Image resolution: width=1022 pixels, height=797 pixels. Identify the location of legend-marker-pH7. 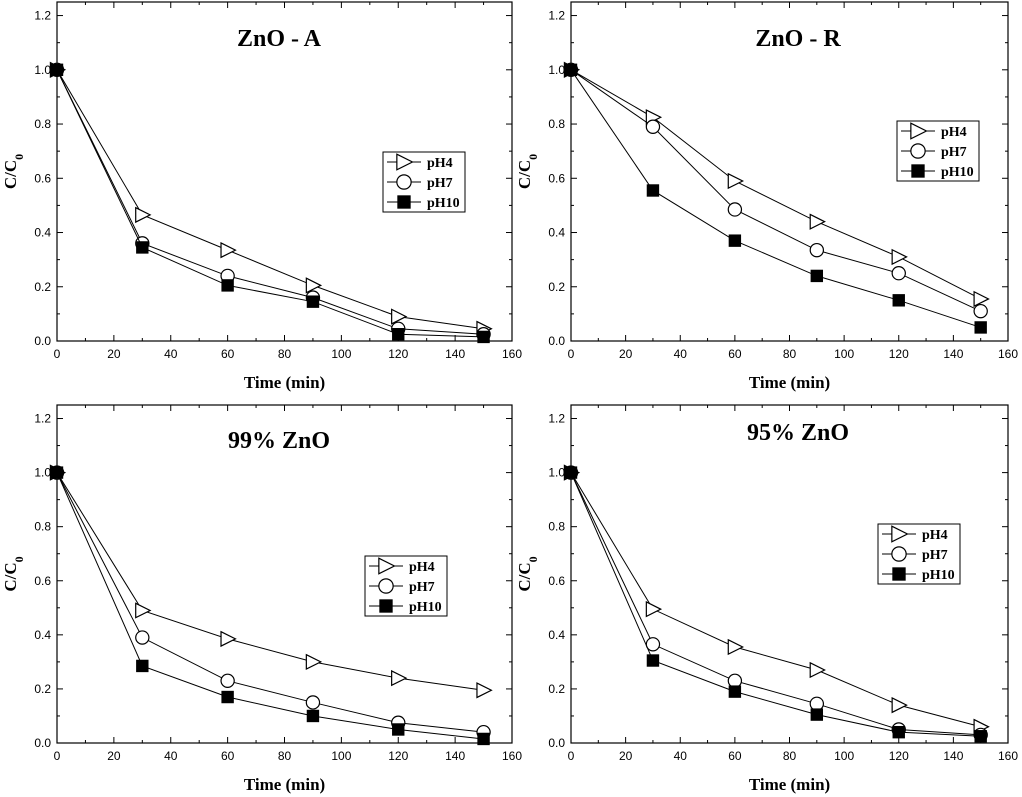
(899, 554).